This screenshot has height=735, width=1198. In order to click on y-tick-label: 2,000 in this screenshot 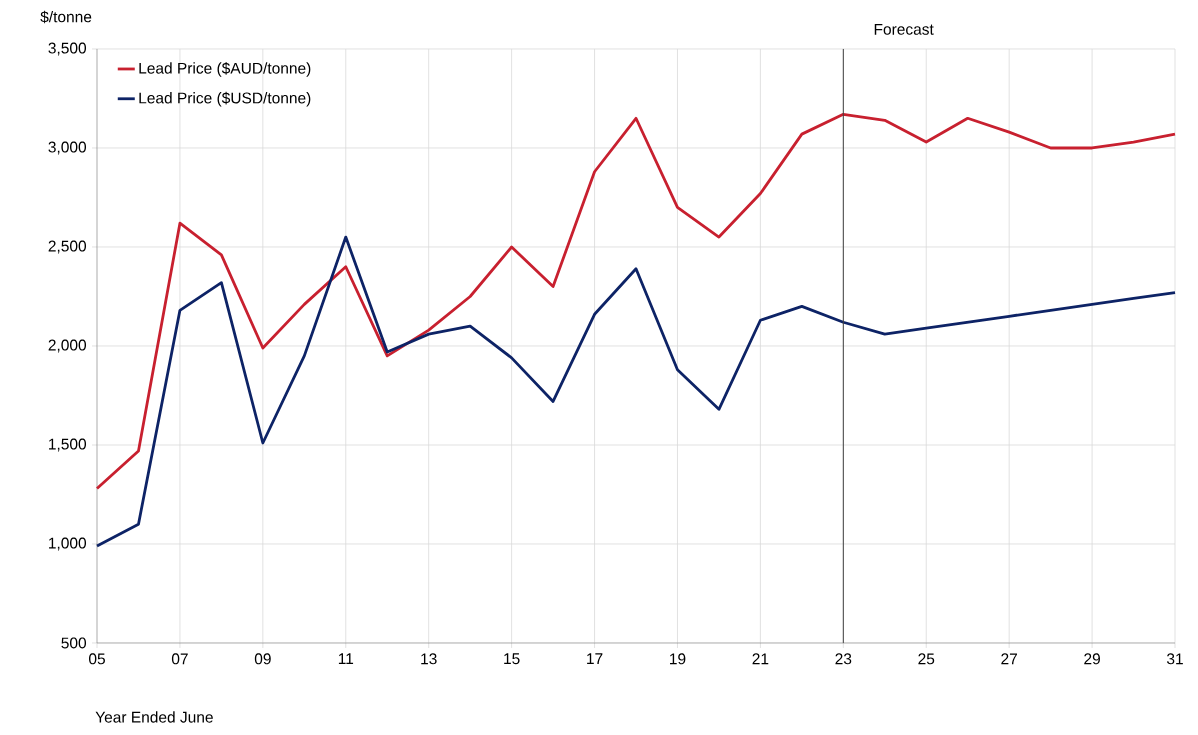, I will do `click(67, 346)`.